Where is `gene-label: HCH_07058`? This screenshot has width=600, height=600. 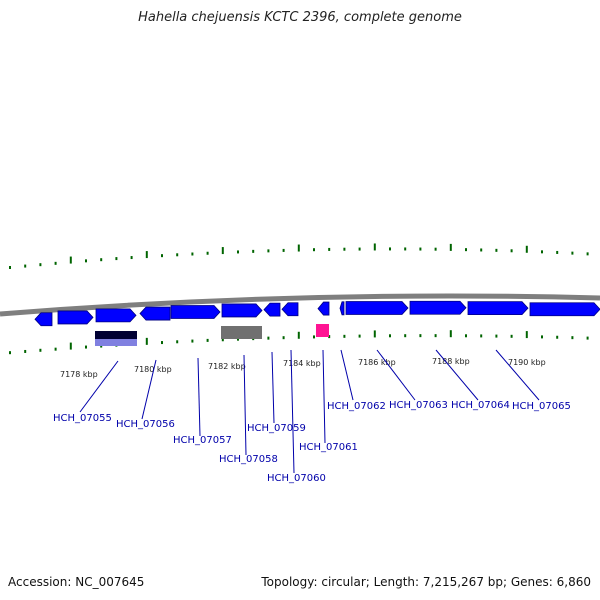 gene-label: HCH_07058 is located at coordinates (248, 459).